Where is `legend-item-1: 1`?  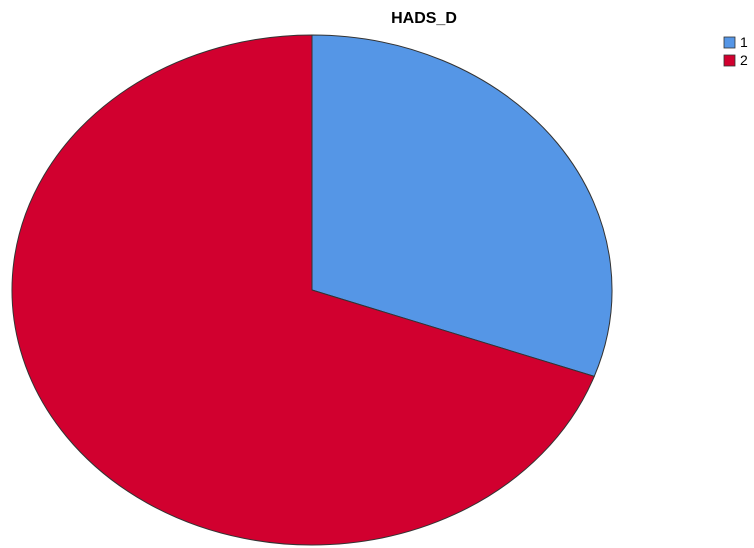
legend-item-1: 1 is located at coordinates (735, 42).